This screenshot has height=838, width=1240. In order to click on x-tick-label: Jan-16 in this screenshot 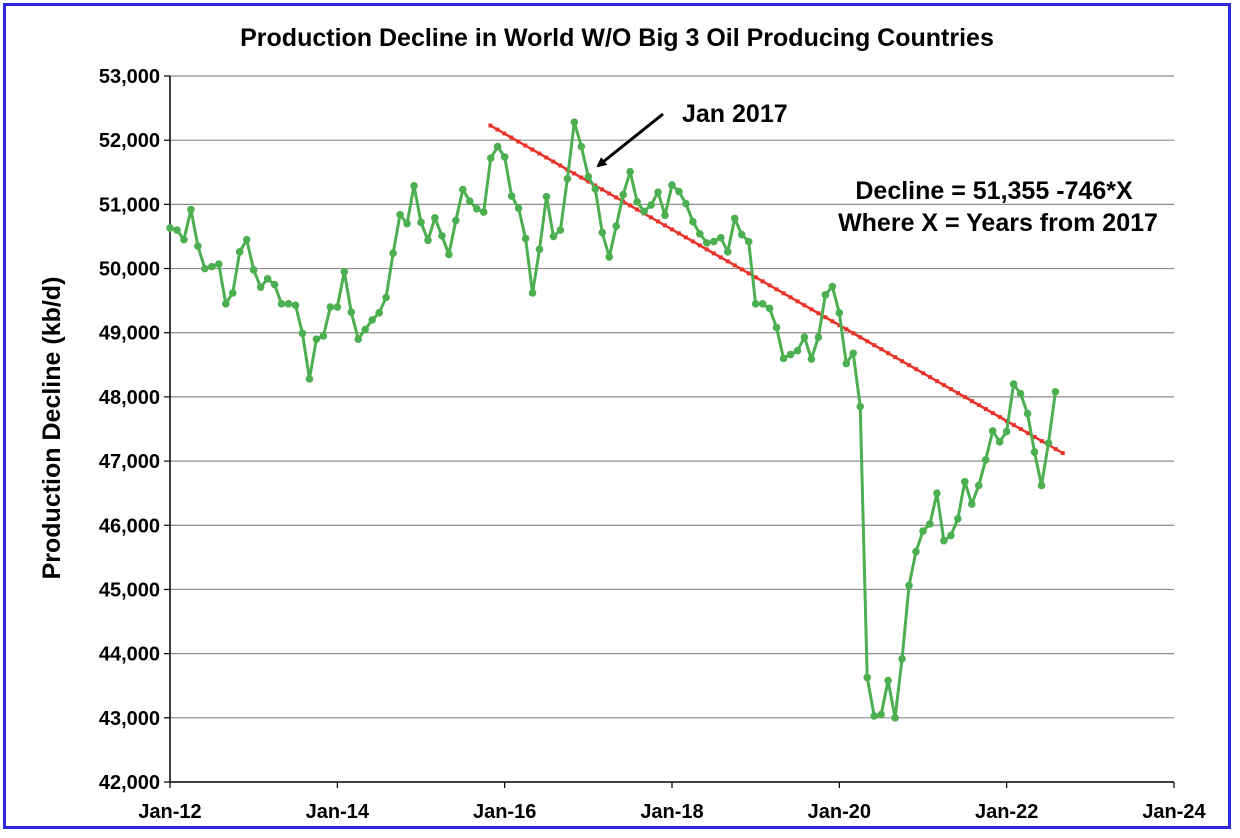, I will do `click(504, 812)`.